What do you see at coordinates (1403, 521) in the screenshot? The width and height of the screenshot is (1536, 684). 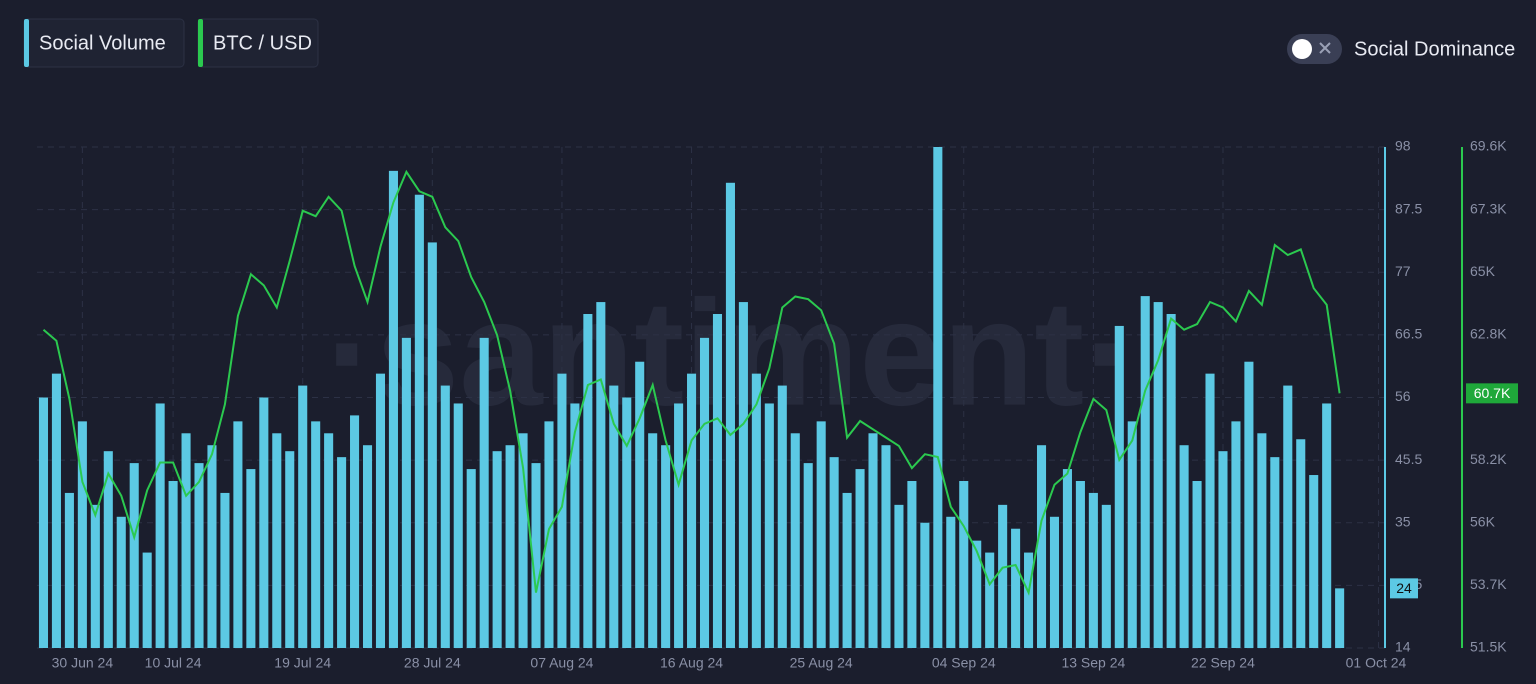 I see `y-tick-label: 35` at bounding box center [1403, 521].